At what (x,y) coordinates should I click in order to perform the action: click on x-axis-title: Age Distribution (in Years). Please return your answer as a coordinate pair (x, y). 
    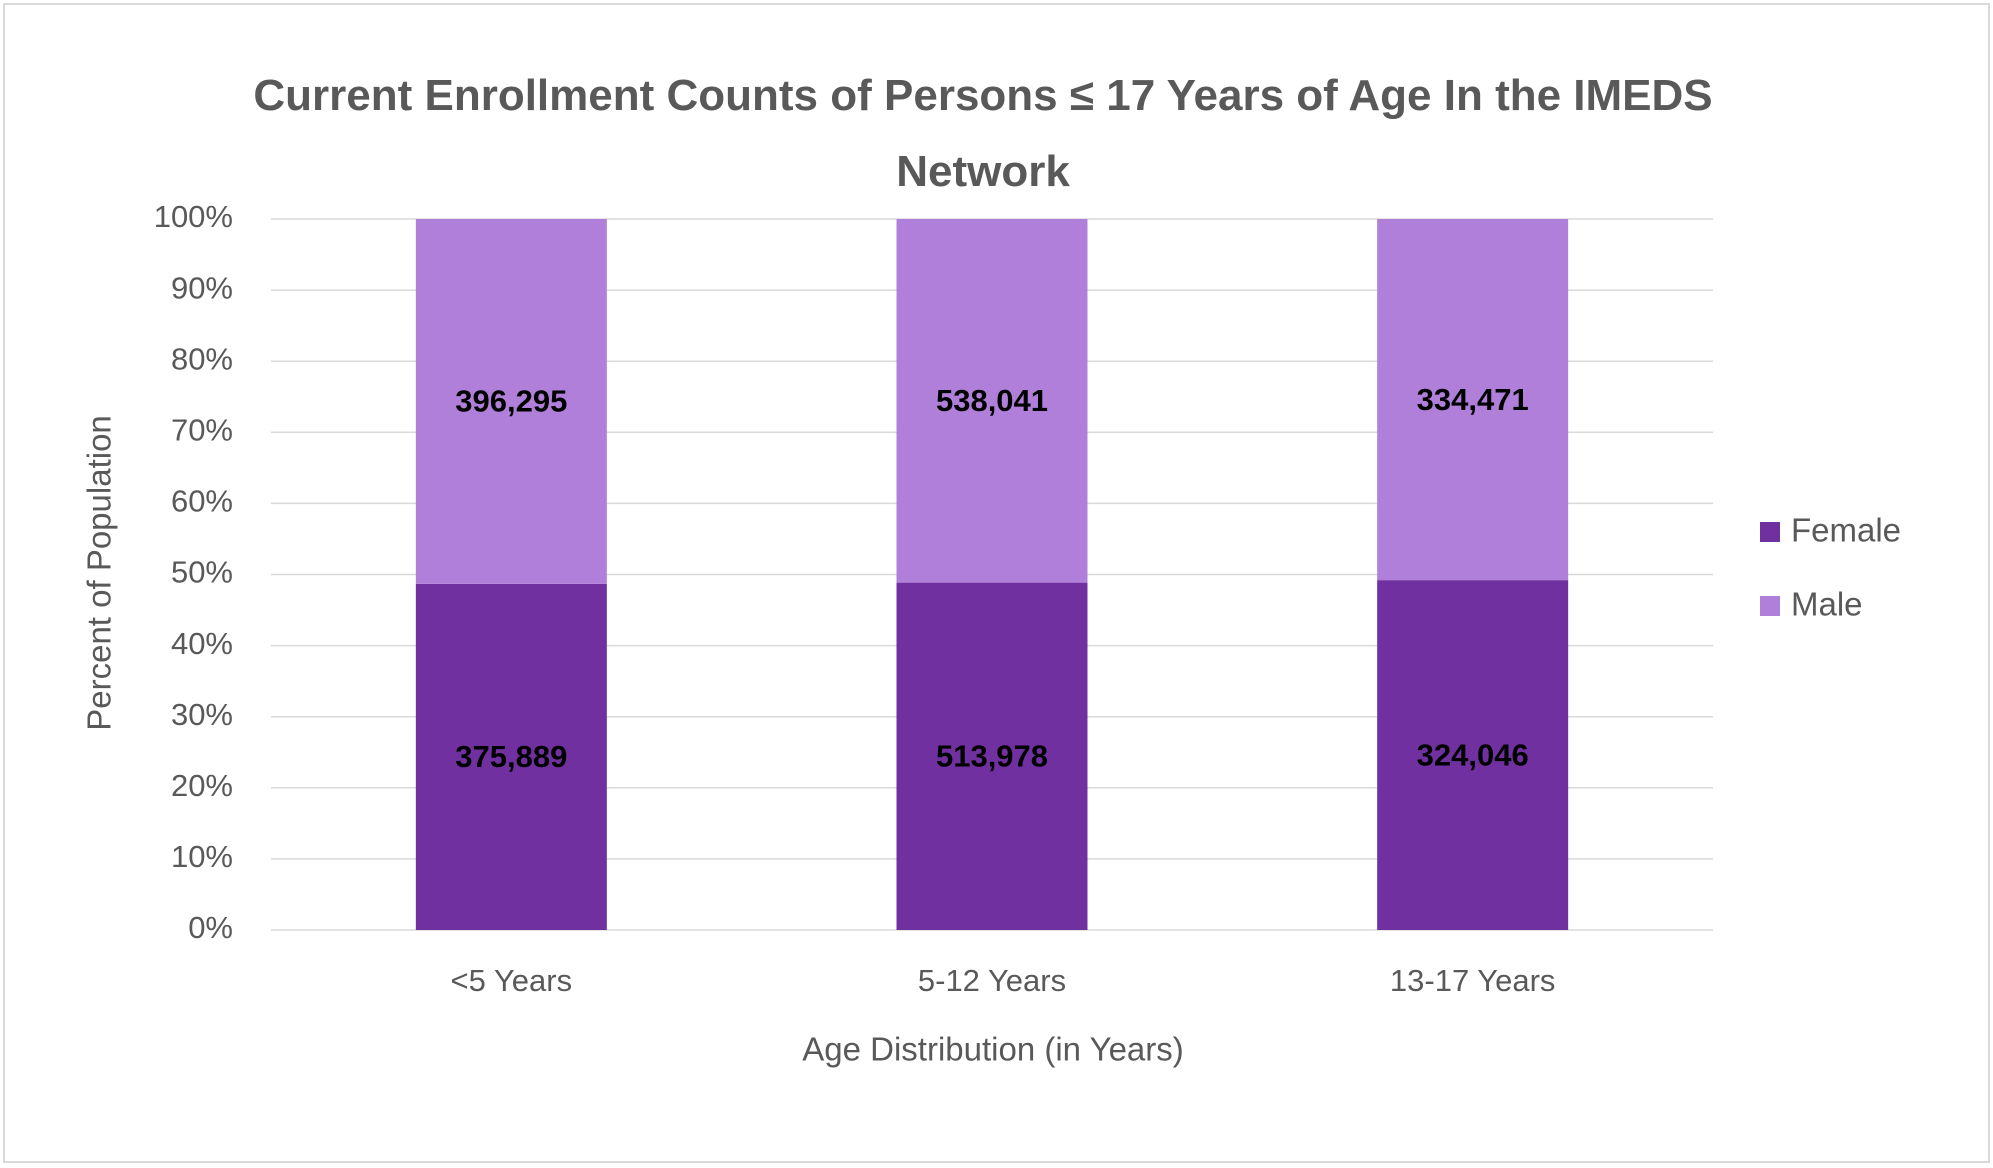
    Looking at the image, I should click on (993, 1049).